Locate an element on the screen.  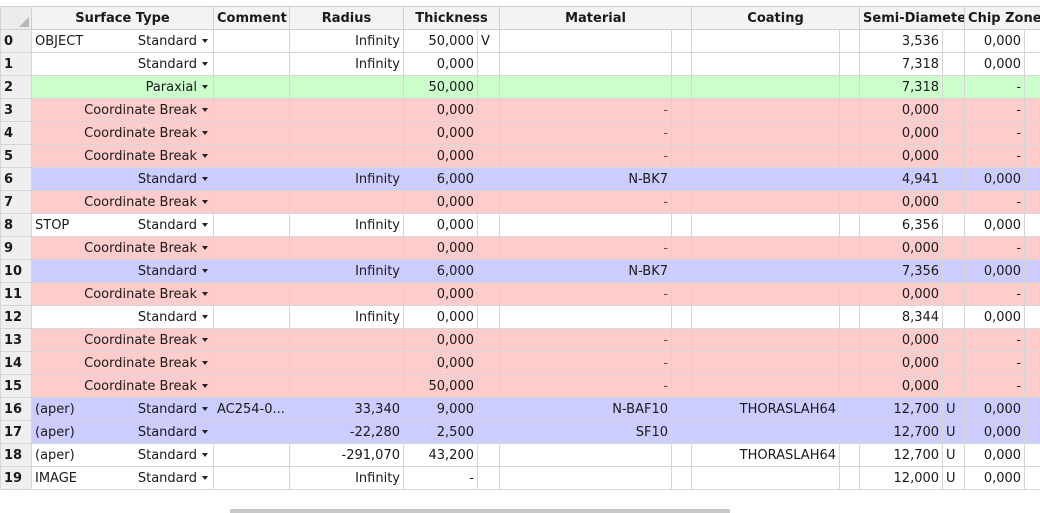
material-cell: N-BK7 is located at coordinates (586, 271).